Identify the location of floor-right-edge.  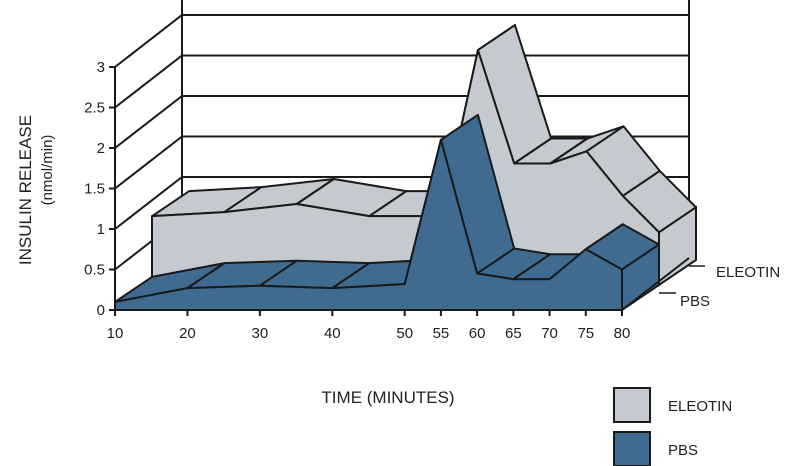
(655, 284).